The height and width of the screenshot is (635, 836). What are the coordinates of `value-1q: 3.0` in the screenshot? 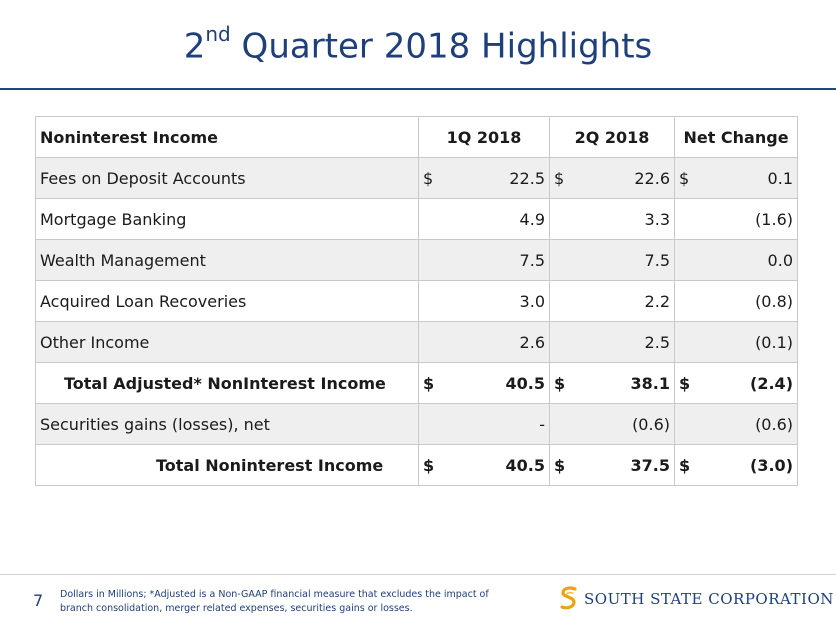 It's located at (532, 301).